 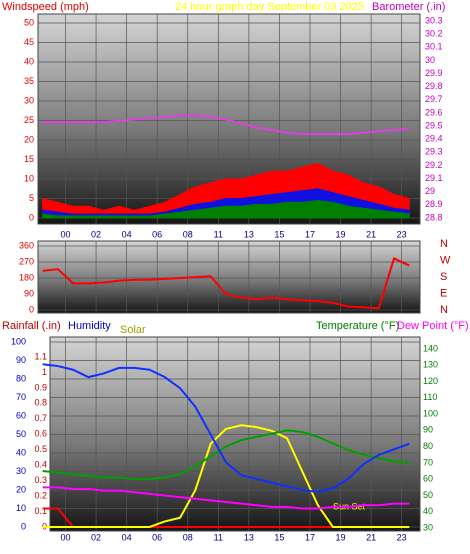 What do you see at coordinates (357, 326) in the screenshot?
I see `axis-title: Temperature (°F)` at bounding box center [357, 326].